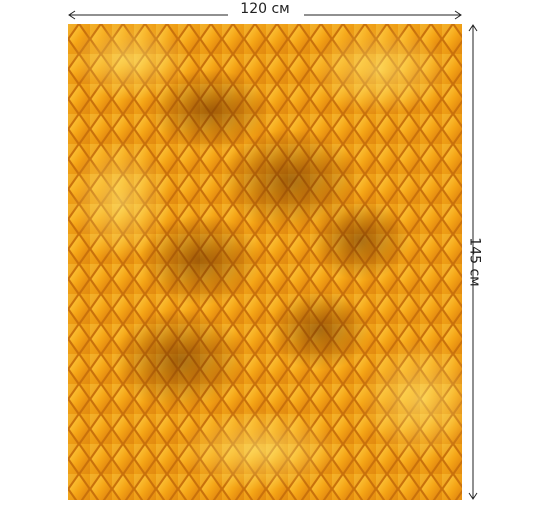  I want to click on height-dimension, so click(473, 262).